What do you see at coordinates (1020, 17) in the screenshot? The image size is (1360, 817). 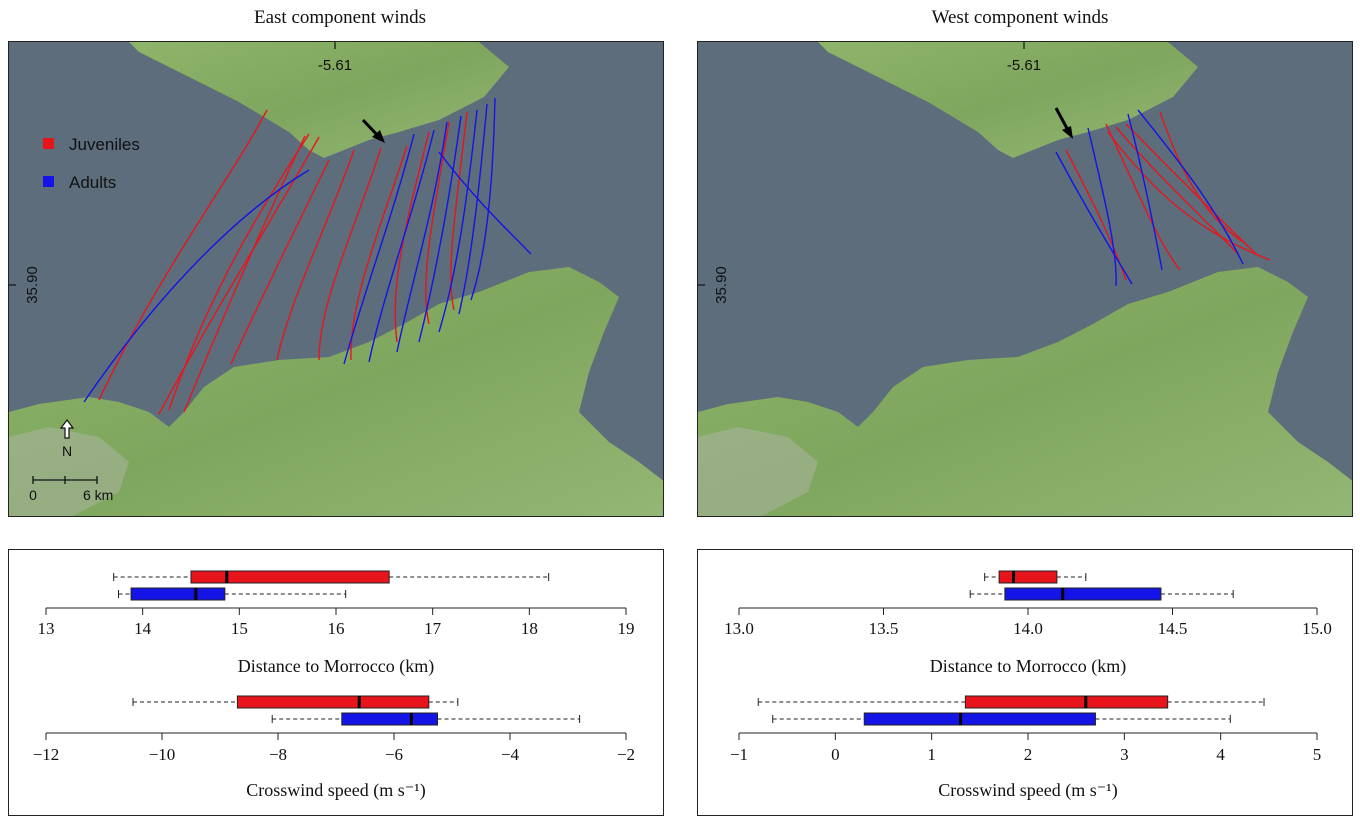 I see `right-panel-title: West component winds` at bounding box center [1020, 17].